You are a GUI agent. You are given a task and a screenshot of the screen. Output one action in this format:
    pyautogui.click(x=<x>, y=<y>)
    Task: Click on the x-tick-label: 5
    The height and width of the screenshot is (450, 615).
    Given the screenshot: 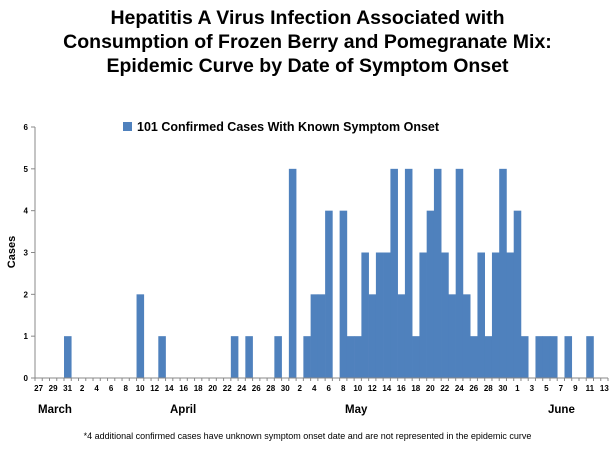 What is the action you would take?
    pyautogui.click(x=546, y=388)
    